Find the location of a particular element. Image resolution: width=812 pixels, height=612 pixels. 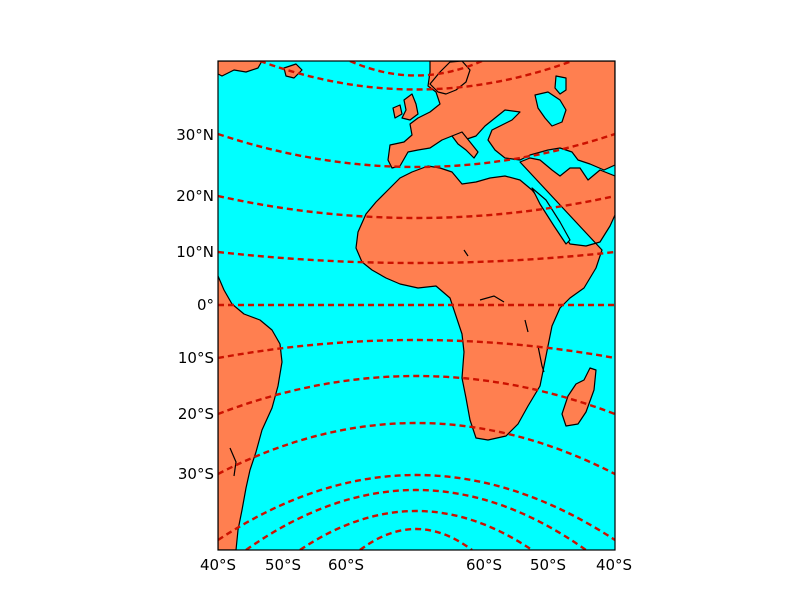

lat-label-10n: 10°N is located at coordinates (195, 252).